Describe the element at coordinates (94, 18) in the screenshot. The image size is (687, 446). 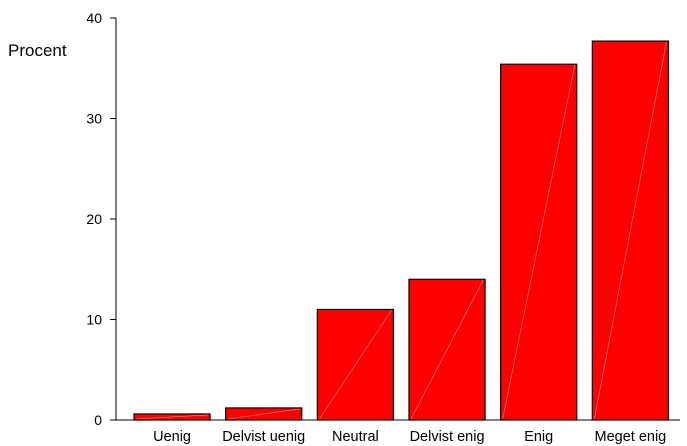
I see `y-tick-label: 40` at that location.